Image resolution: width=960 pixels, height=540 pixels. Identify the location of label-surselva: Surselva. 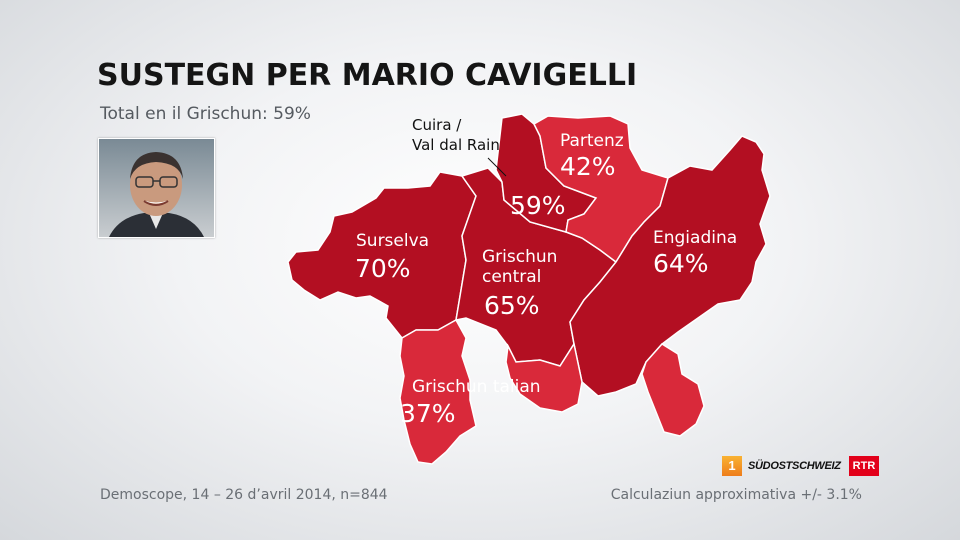
(392, 241).